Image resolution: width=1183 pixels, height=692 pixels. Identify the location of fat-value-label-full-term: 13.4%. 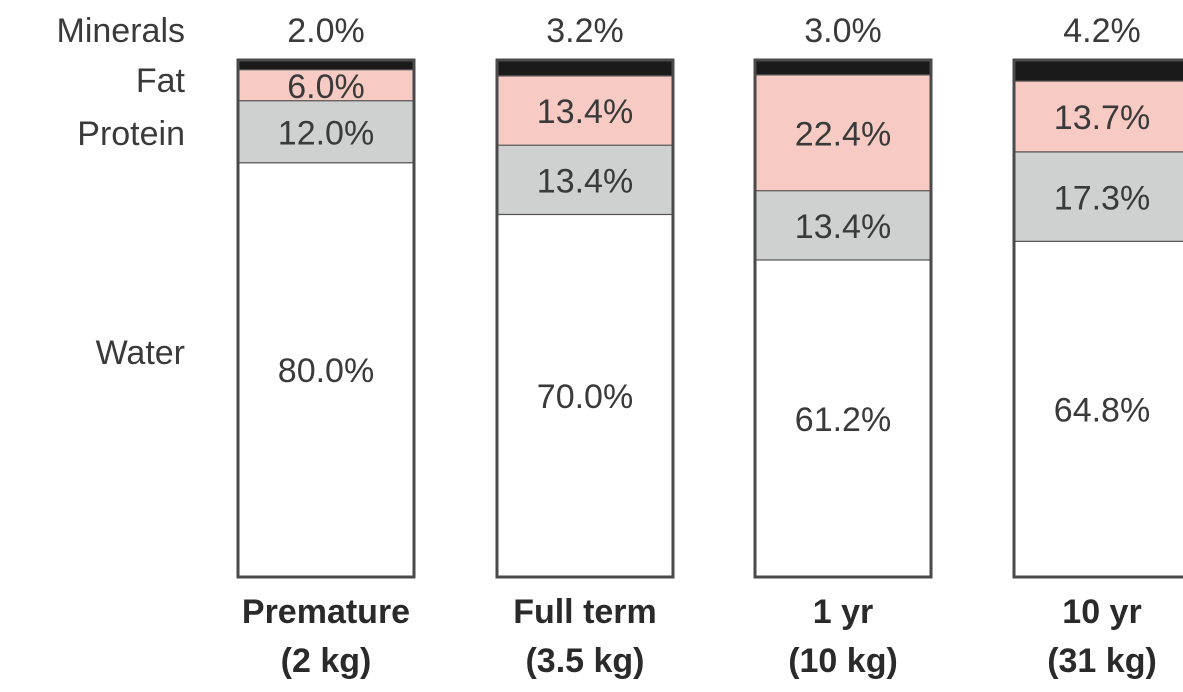
(585, 112).